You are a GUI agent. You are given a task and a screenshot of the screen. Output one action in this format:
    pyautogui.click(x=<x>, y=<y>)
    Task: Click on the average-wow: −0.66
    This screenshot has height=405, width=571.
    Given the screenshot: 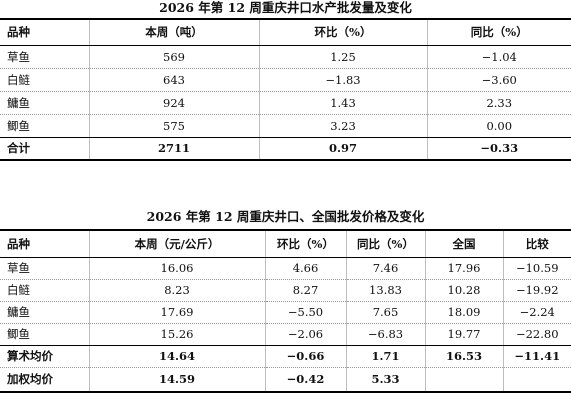 What is the action you would take?
    pyautogui.click(x=306, y=356)
    